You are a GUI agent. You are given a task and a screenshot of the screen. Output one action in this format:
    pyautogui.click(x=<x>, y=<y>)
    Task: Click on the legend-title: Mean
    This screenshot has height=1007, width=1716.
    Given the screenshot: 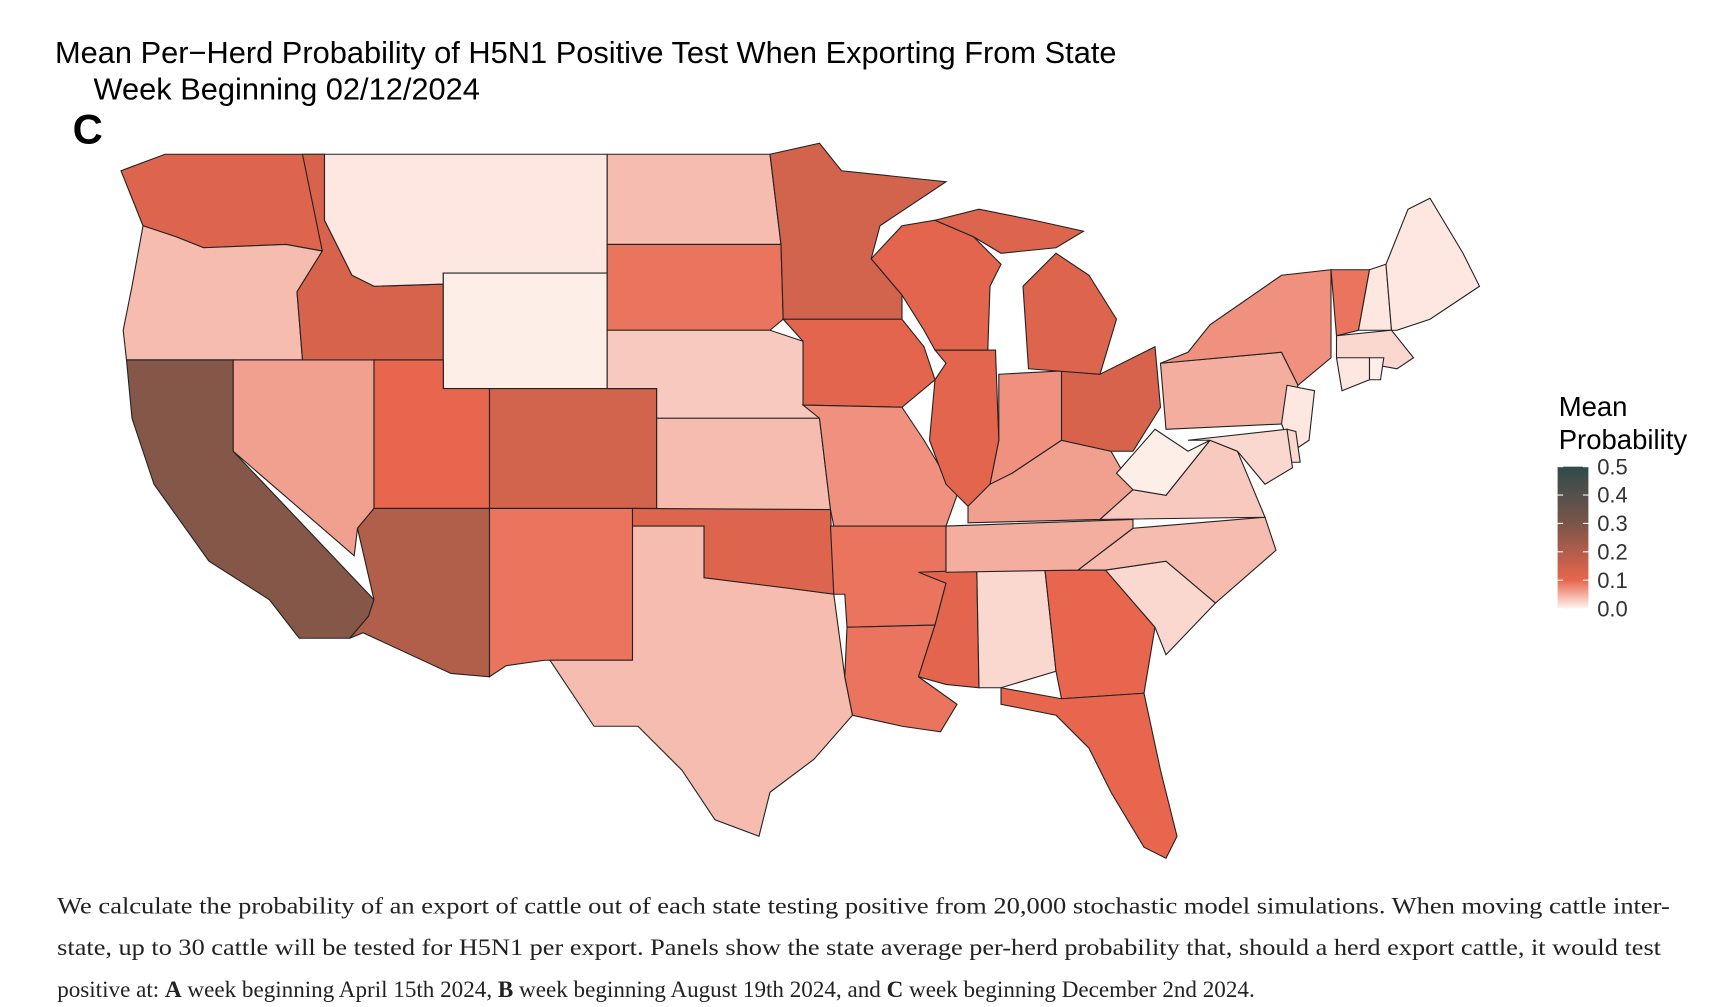 What is the action you would take?
    pyautogui.click(x=1593, y=406)
    